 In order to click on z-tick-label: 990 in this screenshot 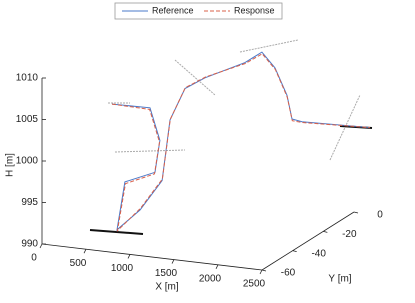, I will do `click(29, 244)`.